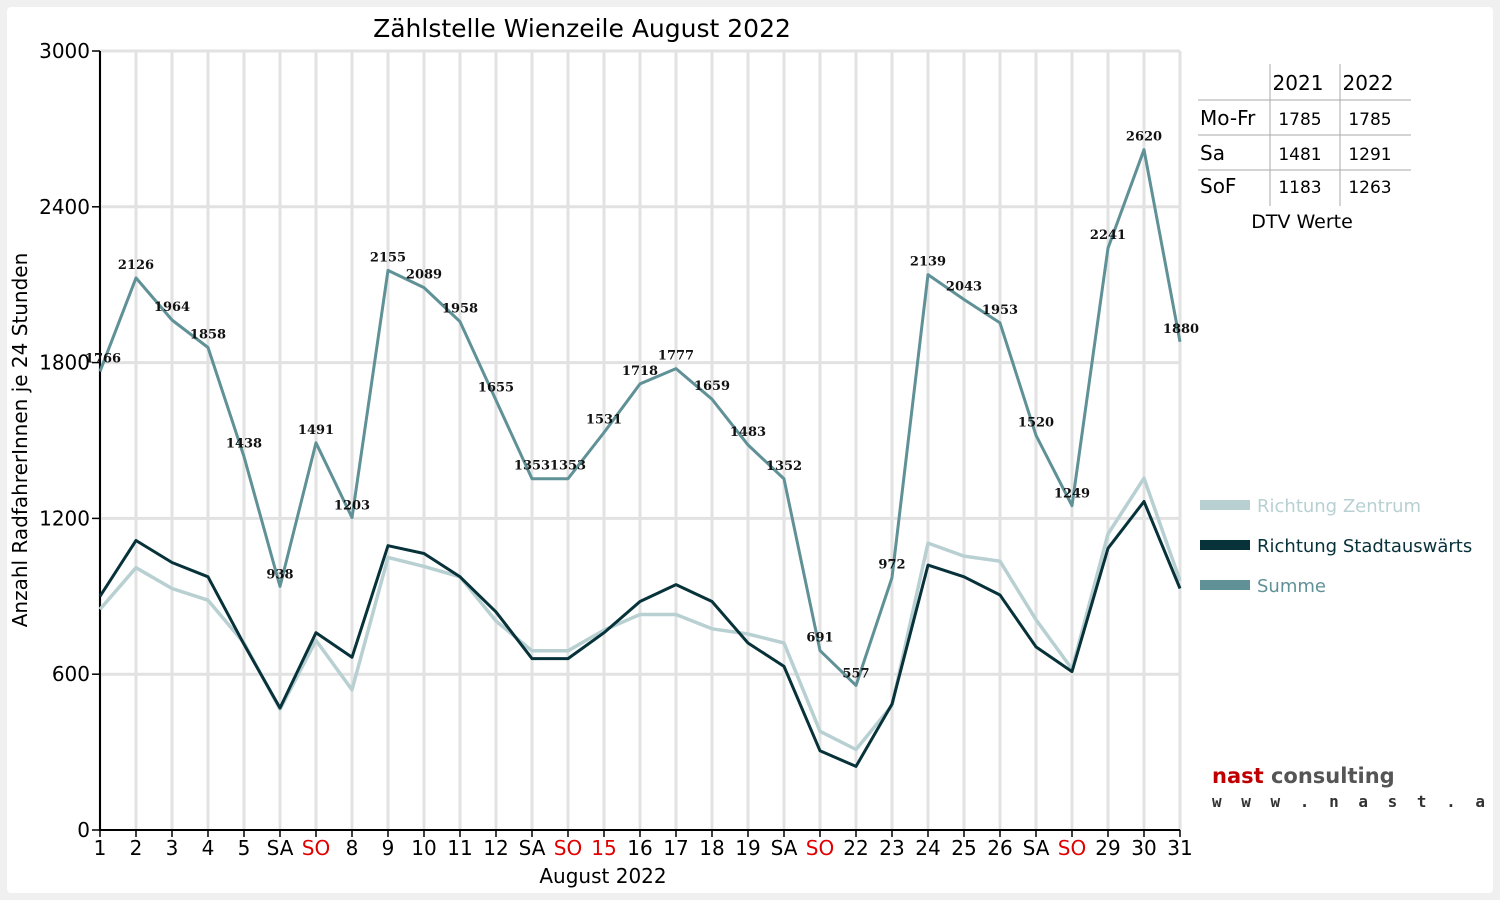 This screenshot has width=1500, height=900. What do you see at coordinates (928, 262) in the screenshot?
I see `data-label: 2139` at bounding box center [928, 262].